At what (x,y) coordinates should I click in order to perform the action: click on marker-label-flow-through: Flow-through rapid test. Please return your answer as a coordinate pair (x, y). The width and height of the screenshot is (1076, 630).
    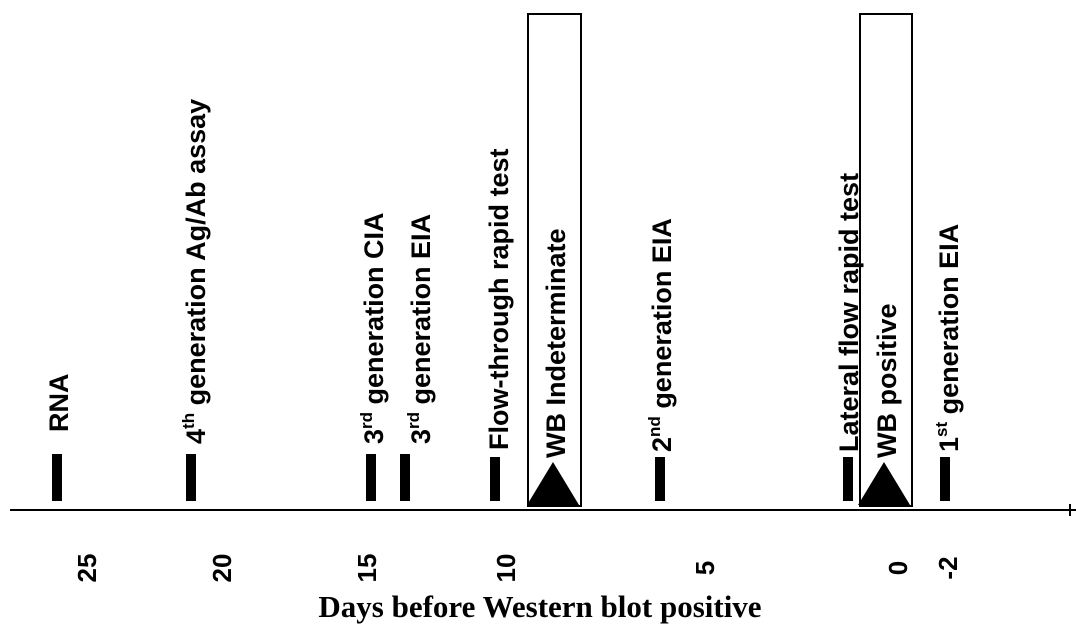
    Looking at the image, I should click on (499, 299).